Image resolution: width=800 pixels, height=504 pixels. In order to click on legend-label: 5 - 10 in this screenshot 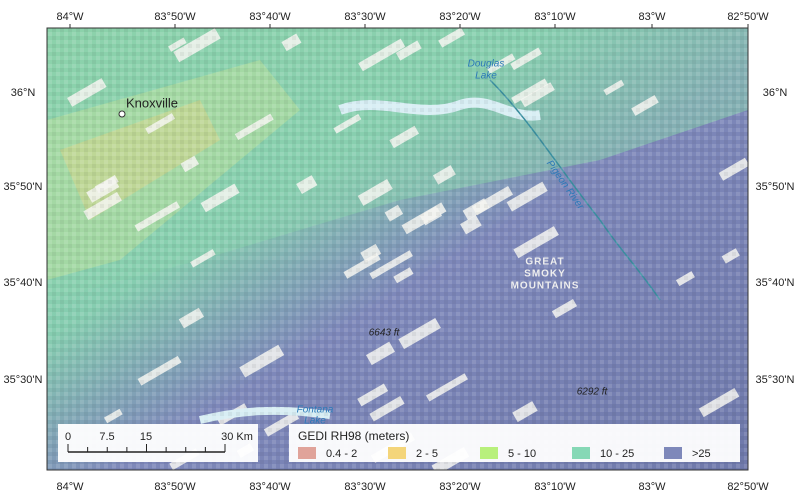, I will do `click(522, 454)`.